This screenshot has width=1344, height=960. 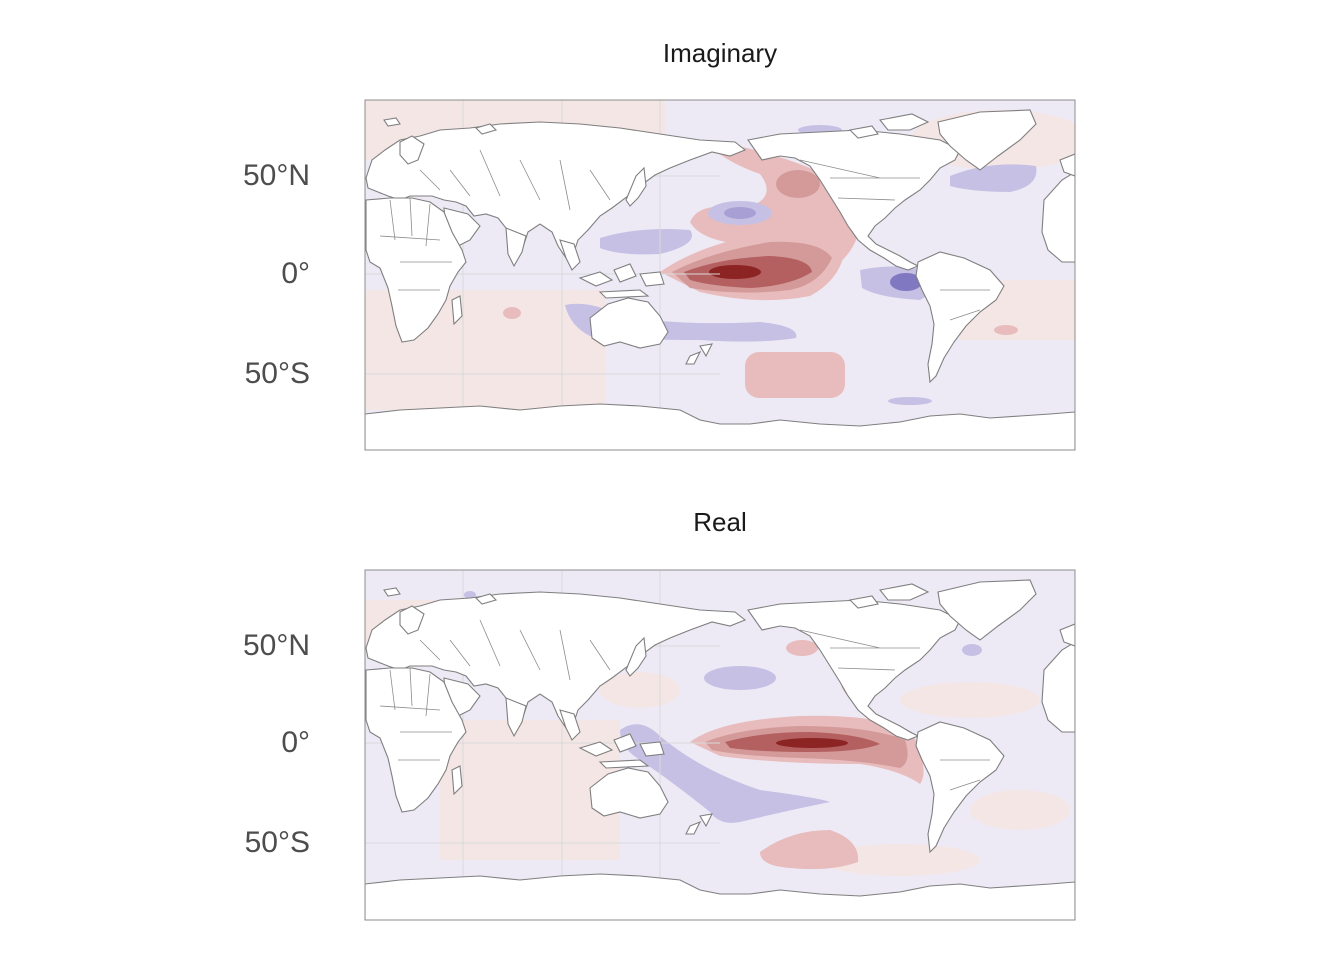 I want to click on lat-label-eq-bottom: 0°, so click(x=295, y=742).